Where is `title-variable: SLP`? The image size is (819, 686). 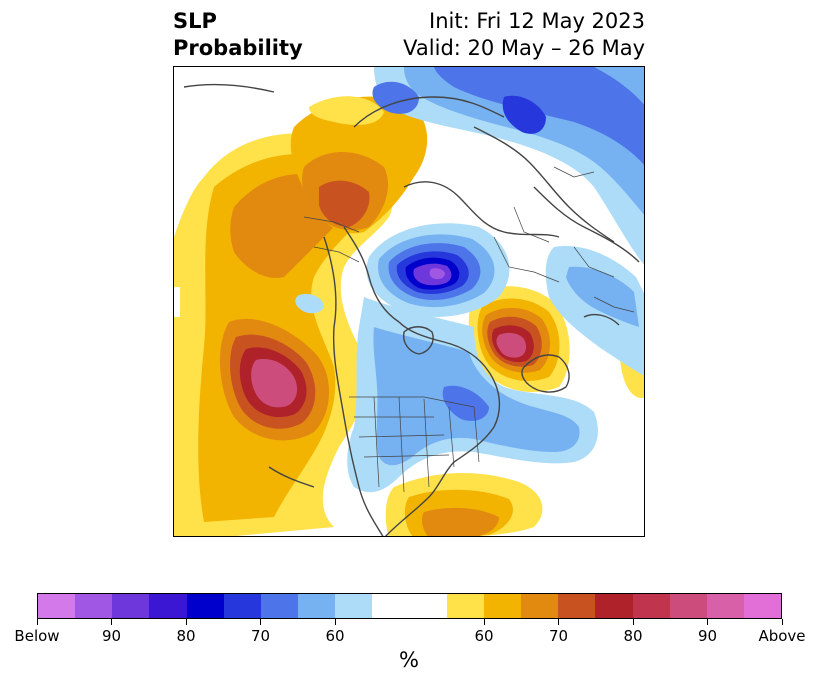 title-variable: SLP is located at coordinates (195, 21).